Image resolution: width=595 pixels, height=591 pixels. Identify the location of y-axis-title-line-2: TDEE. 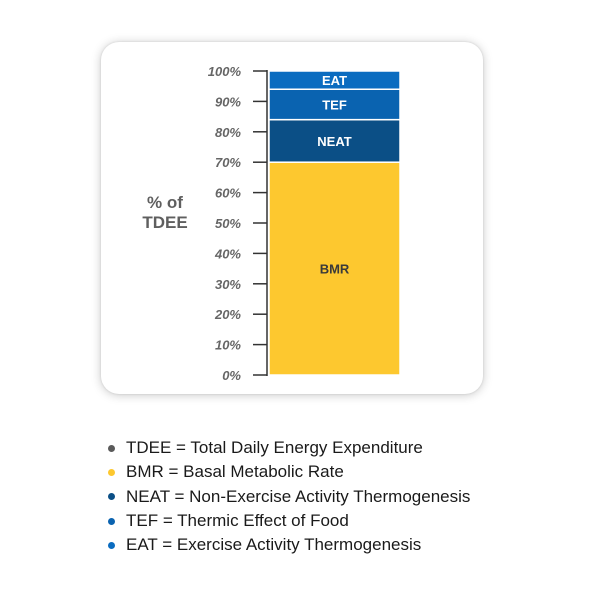
(164, 222).